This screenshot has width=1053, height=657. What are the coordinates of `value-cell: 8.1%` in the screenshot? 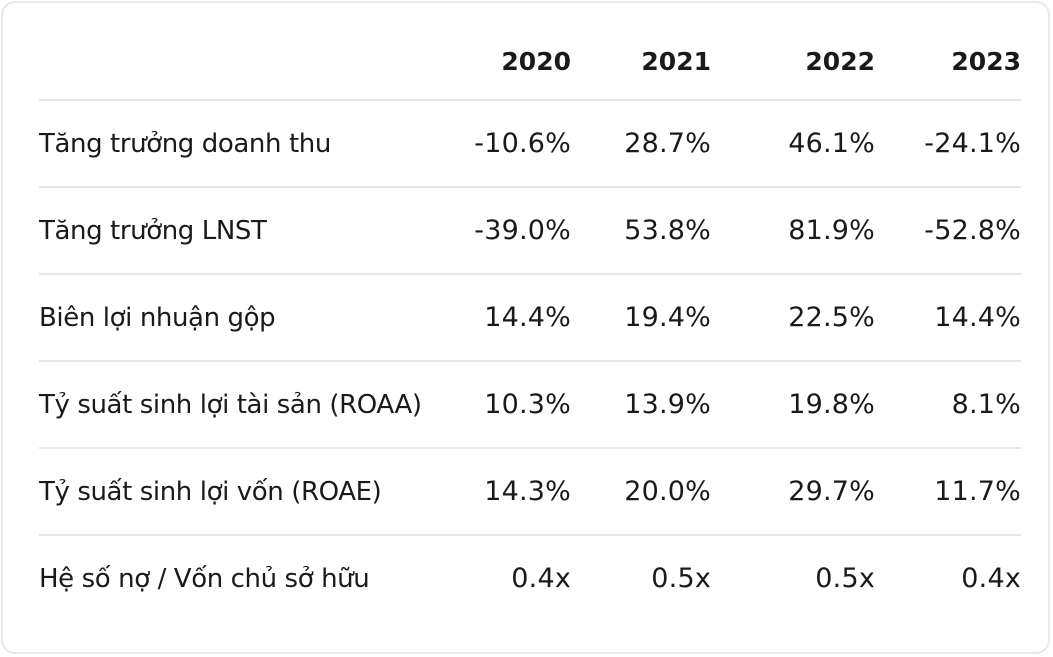 It's located at (948, 405).